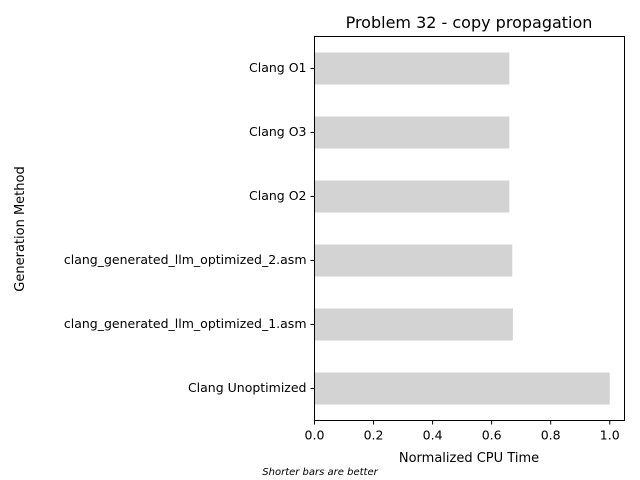 The image size is (640, 480). Describe the element at coordinates (277, 67) in the screenshot. I see `y-tick-label: Clang O1` at that location.